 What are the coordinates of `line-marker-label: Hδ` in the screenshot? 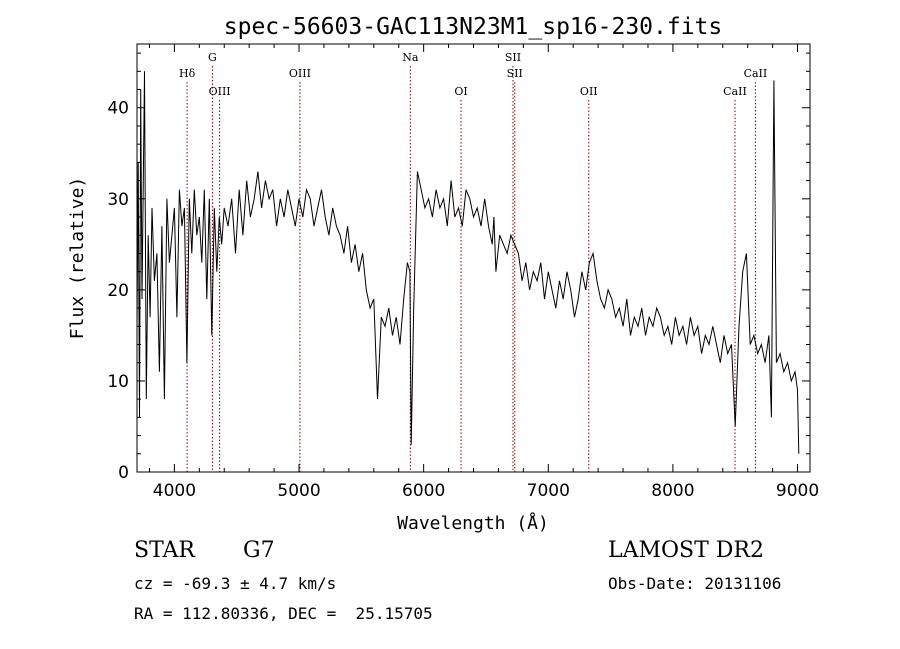 It's located at (187, 73).